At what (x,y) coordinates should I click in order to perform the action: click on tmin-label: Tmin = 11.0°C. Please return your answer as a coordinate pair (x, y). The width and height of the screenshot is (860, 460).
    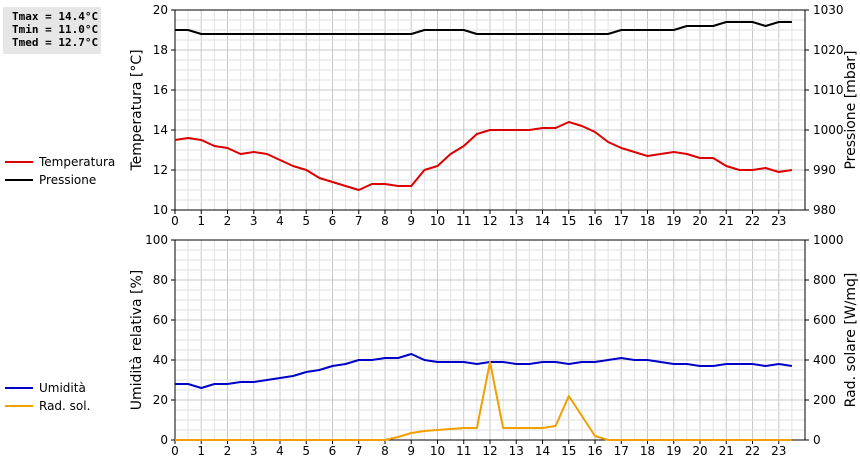
    Looking at the image, I should click on (55, 29).